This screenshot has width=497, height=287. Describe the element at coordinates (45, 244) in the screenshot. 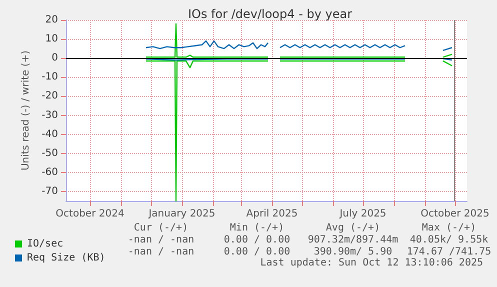

I see `legend-label: IO/sec` at that location.